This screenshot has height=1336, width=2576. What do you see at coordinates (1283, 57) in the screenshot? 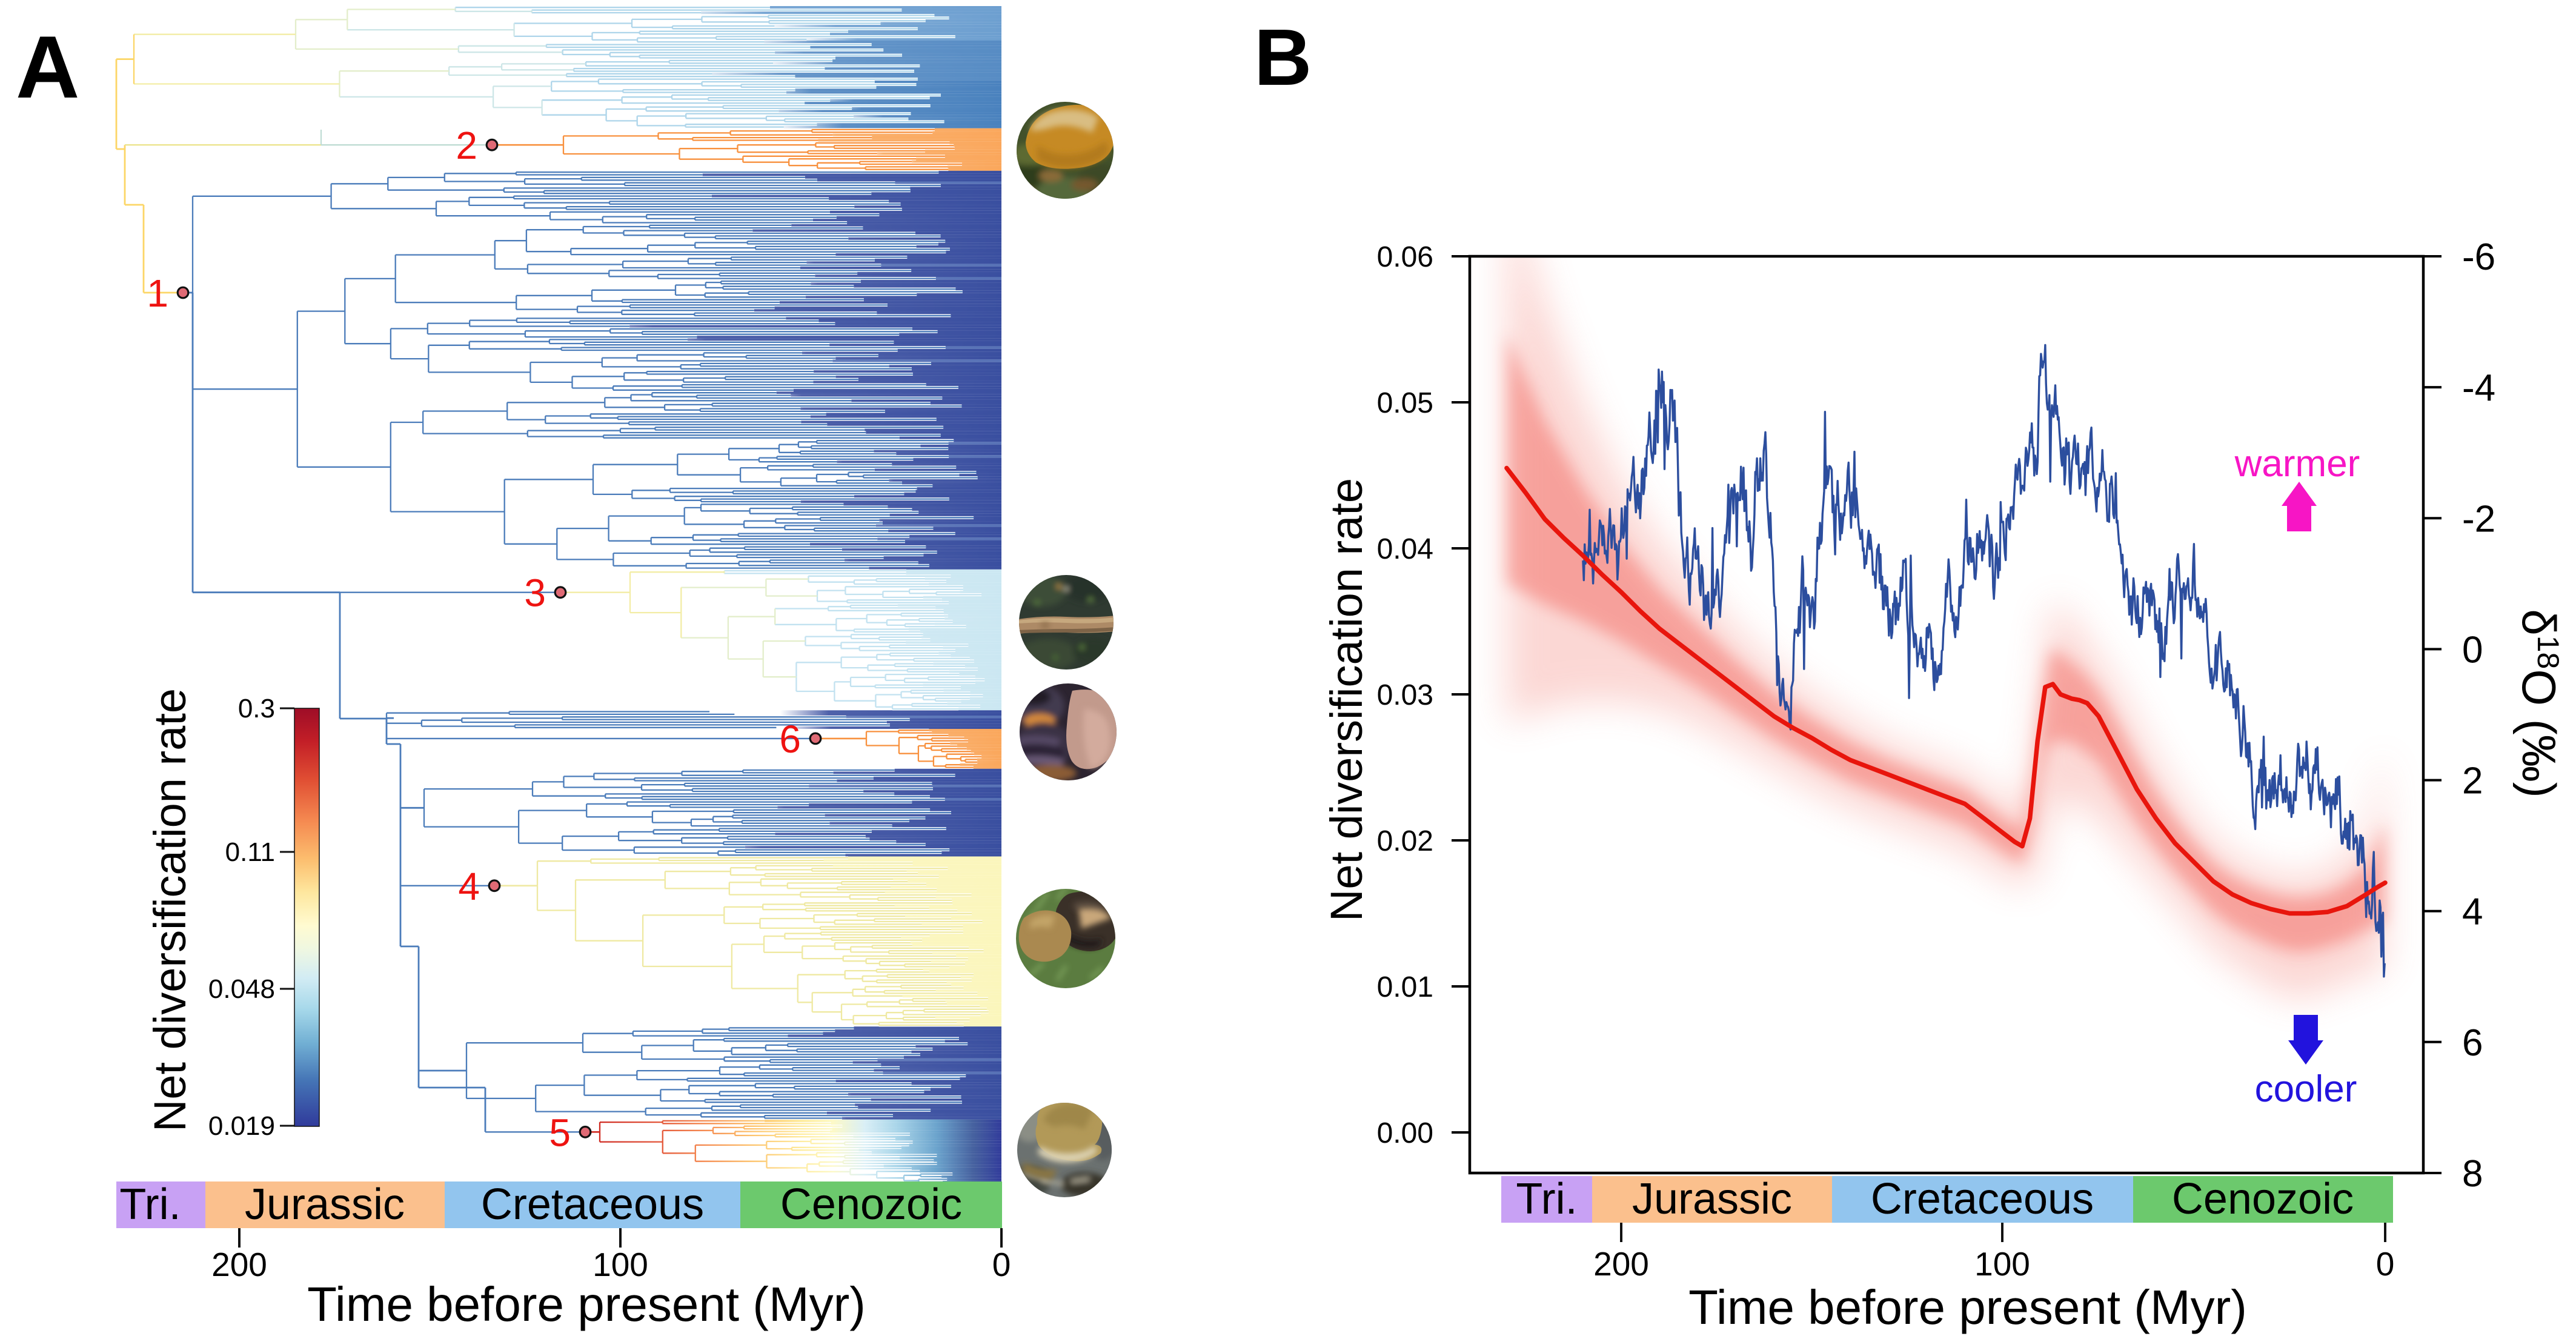
I see `svg-text: B` at bounding box center [1283, 57].